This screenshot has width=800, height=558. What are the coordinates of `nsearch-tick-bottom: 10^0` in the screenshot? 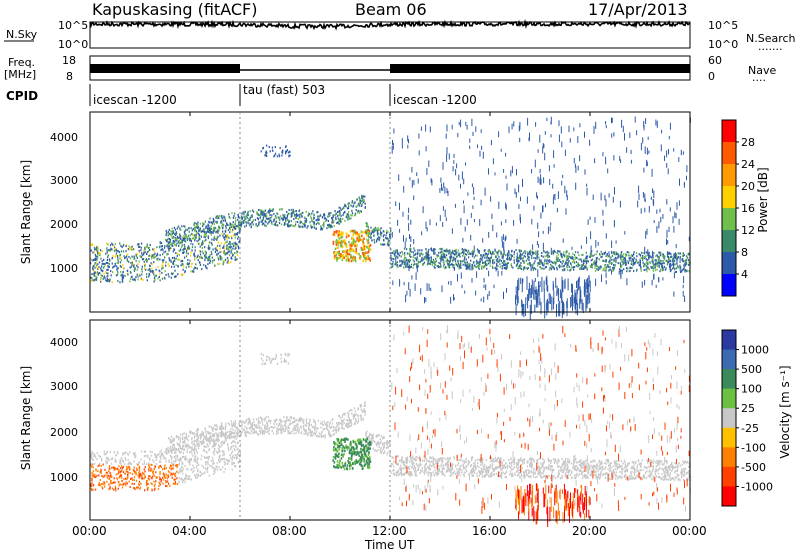 It's located at (723, 44).